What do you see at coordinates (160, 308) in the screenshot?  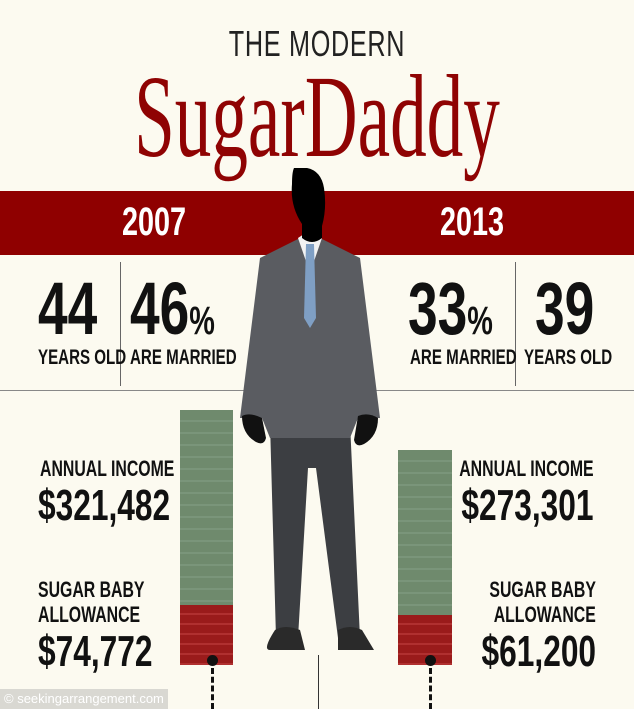 I see `married-value: 46` at bounding box center [160, 308].